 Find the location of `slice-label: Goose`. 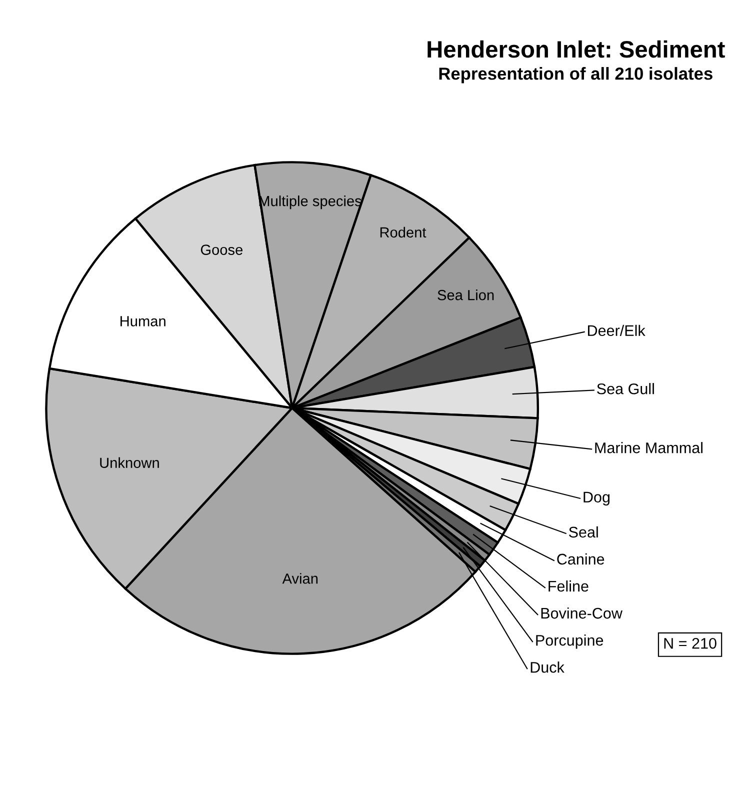

slice-label: Goose is located at coordinates (221, 249).